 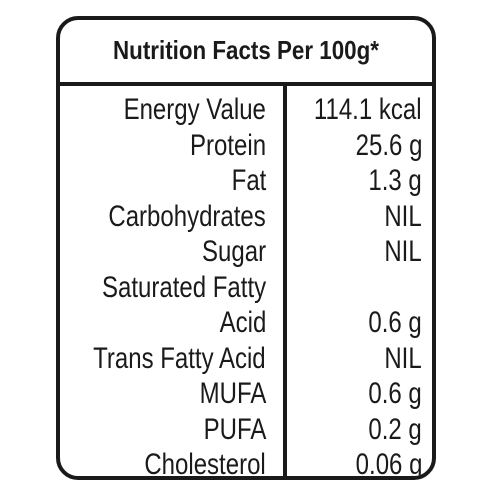 I want to click on nutrient-name: Carbohydrates, so click(x=187, y=216).